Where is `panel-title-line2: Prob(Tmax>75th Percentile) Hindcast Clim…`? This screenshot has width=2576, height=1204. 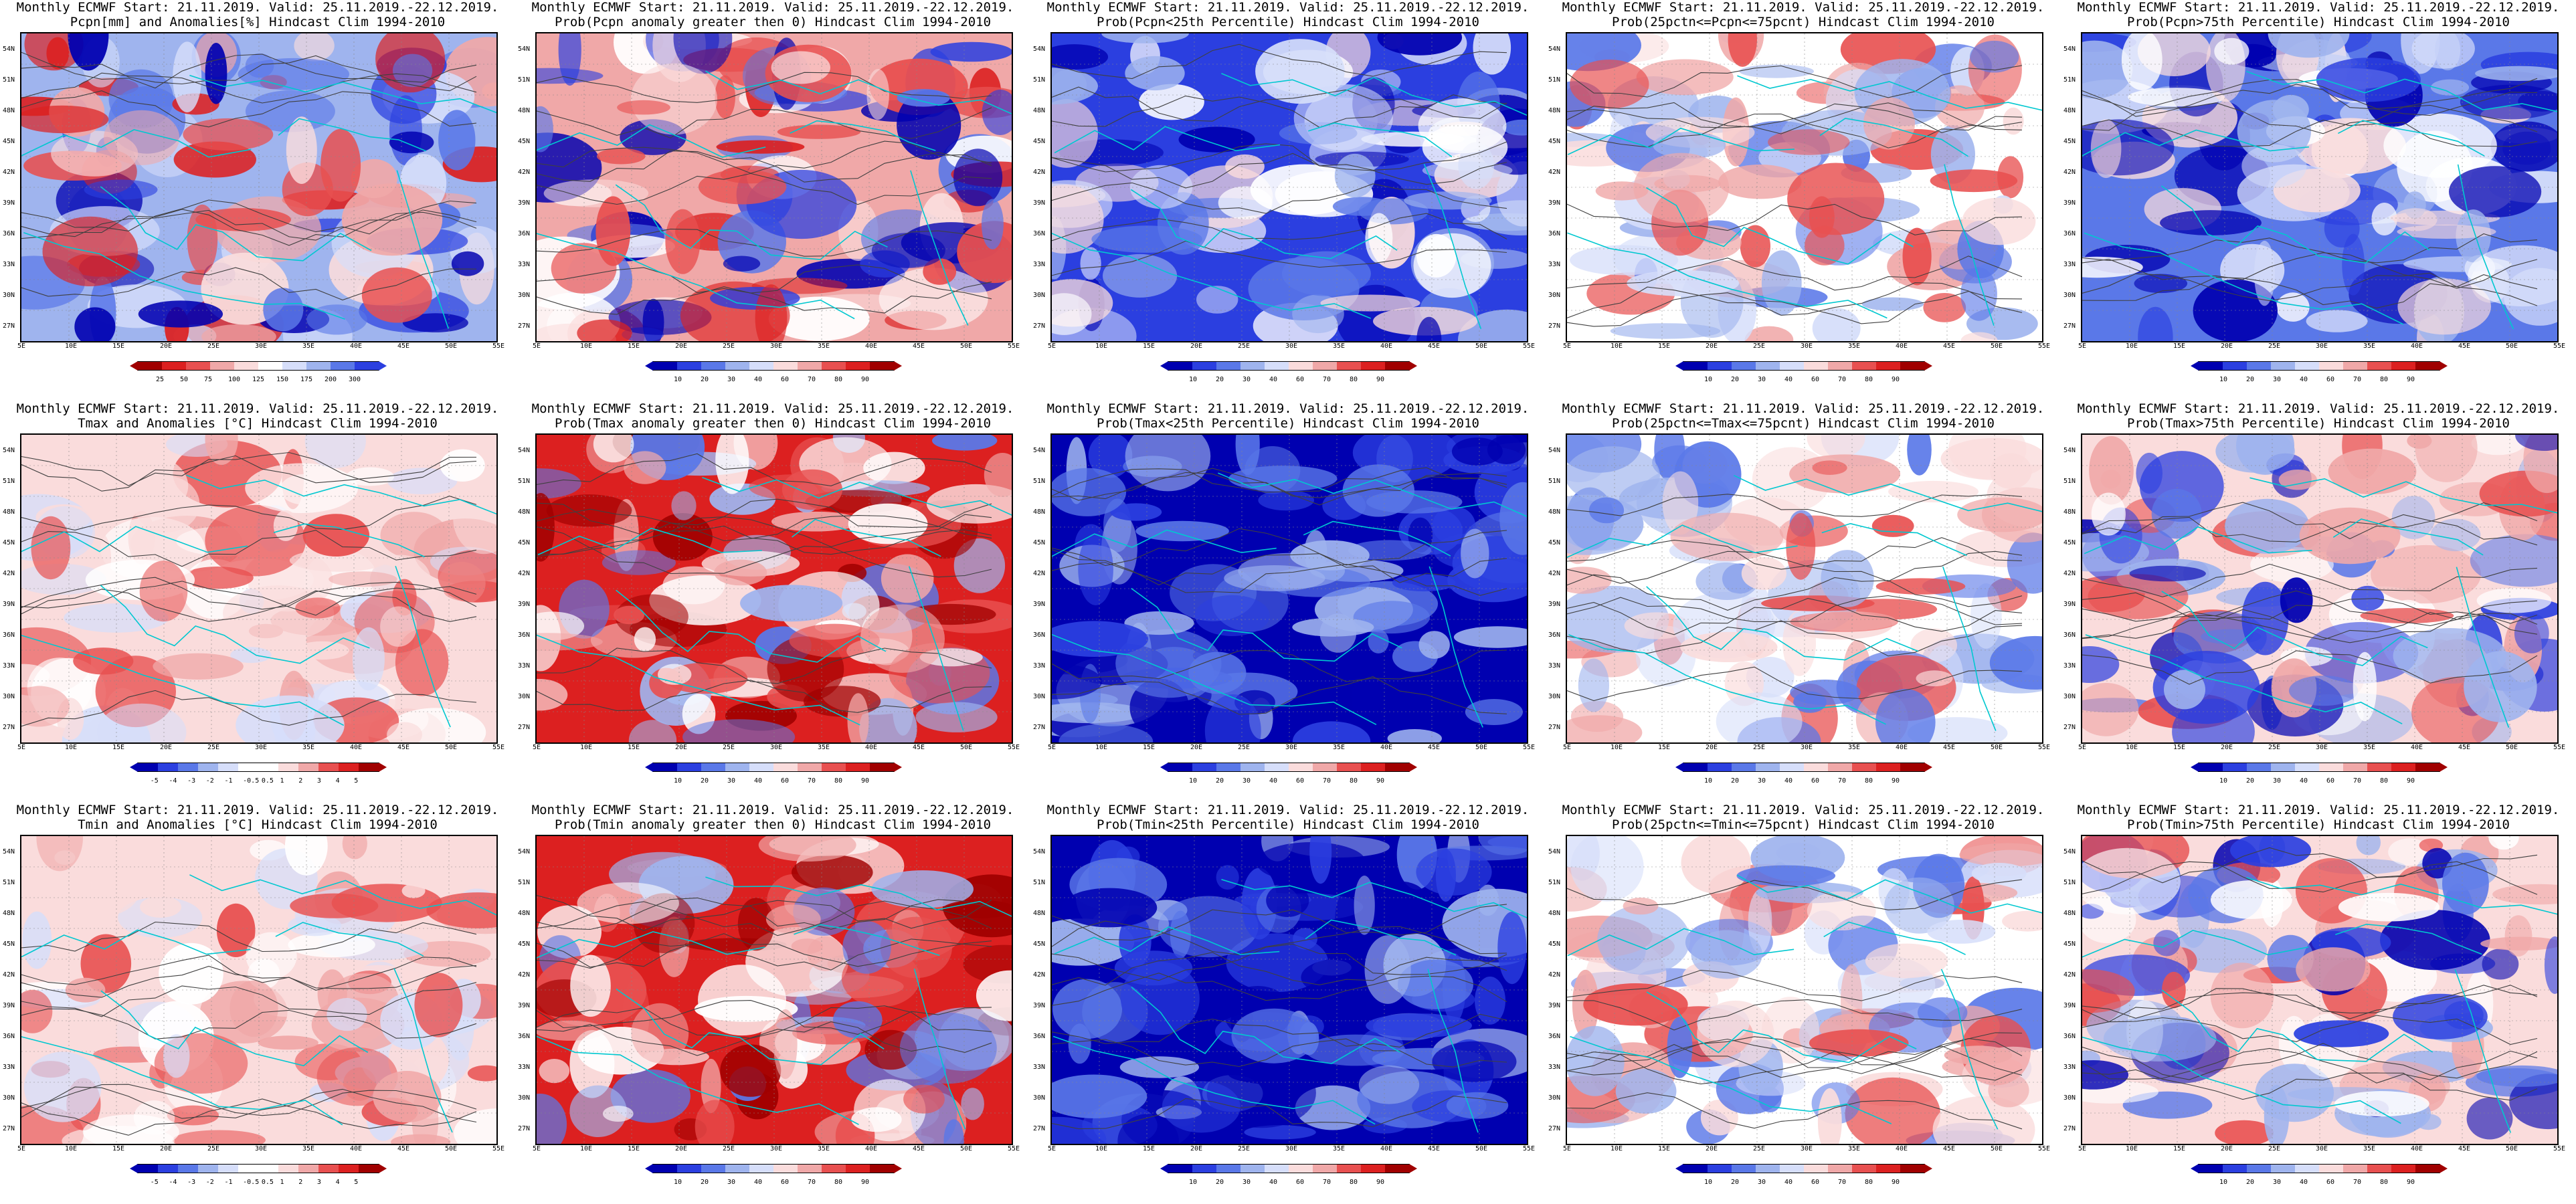 panel-title-line2: Prob(Tmax>75th Percentile) Hindcast Clim… is located at coordinates (2318, 423).